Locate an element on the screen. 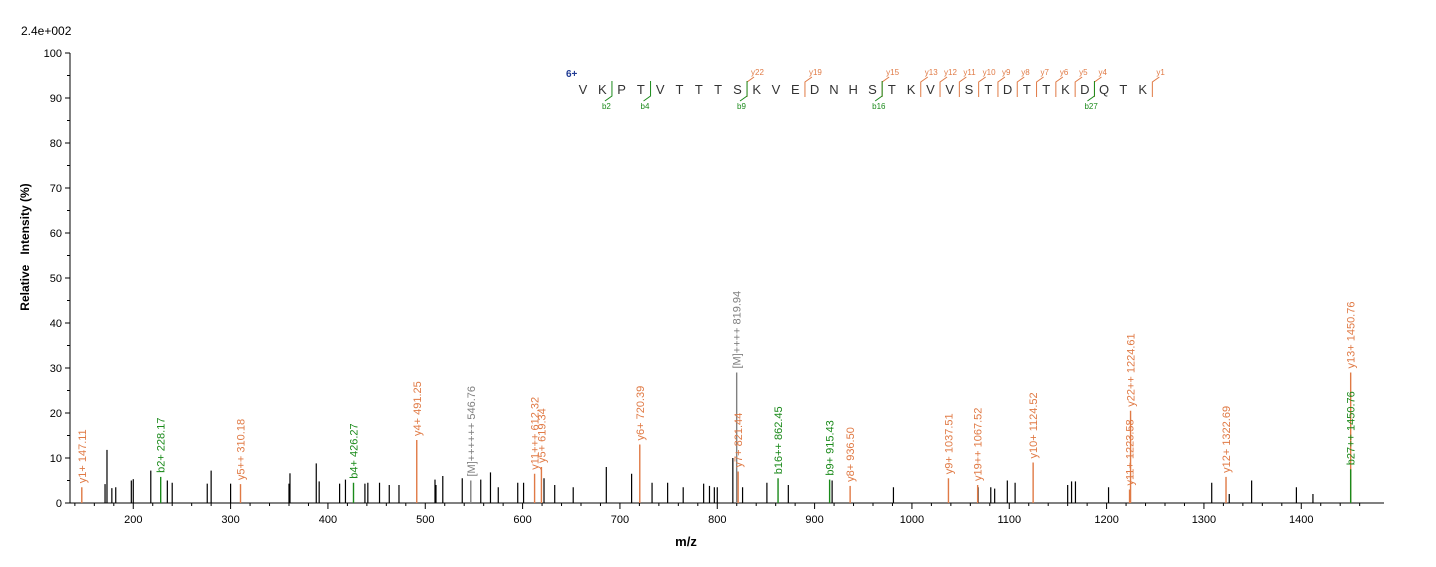 This screenshot has height=567, width=1436. y-tick-label: 90 is located at coordinates (56, 99).